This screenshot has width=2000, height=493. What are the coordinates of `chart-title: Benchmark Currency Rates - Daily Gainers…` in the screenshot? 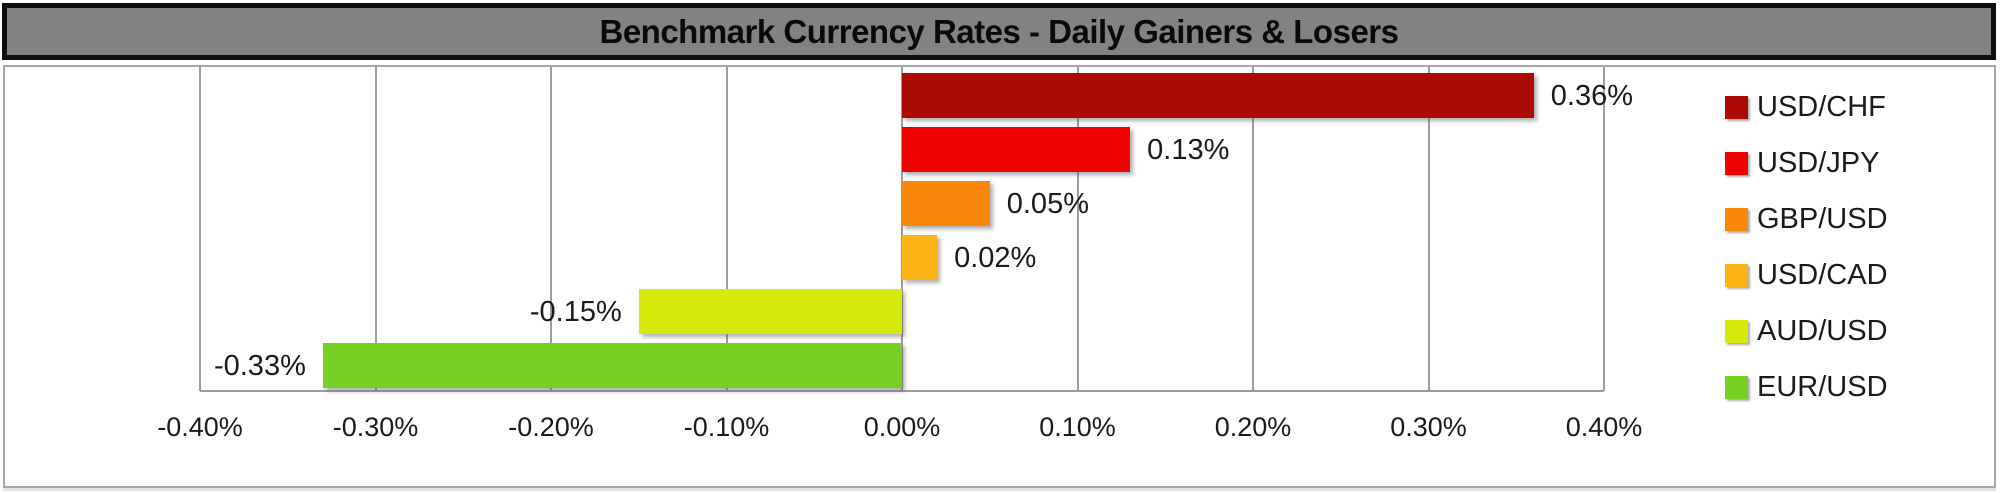 It's located at (999, 31).